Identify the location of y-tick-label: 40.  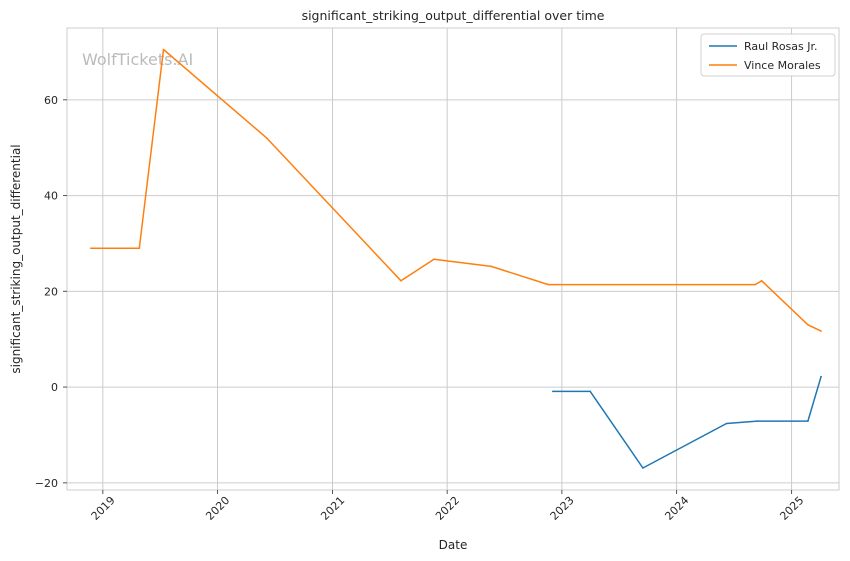
(51, 196).